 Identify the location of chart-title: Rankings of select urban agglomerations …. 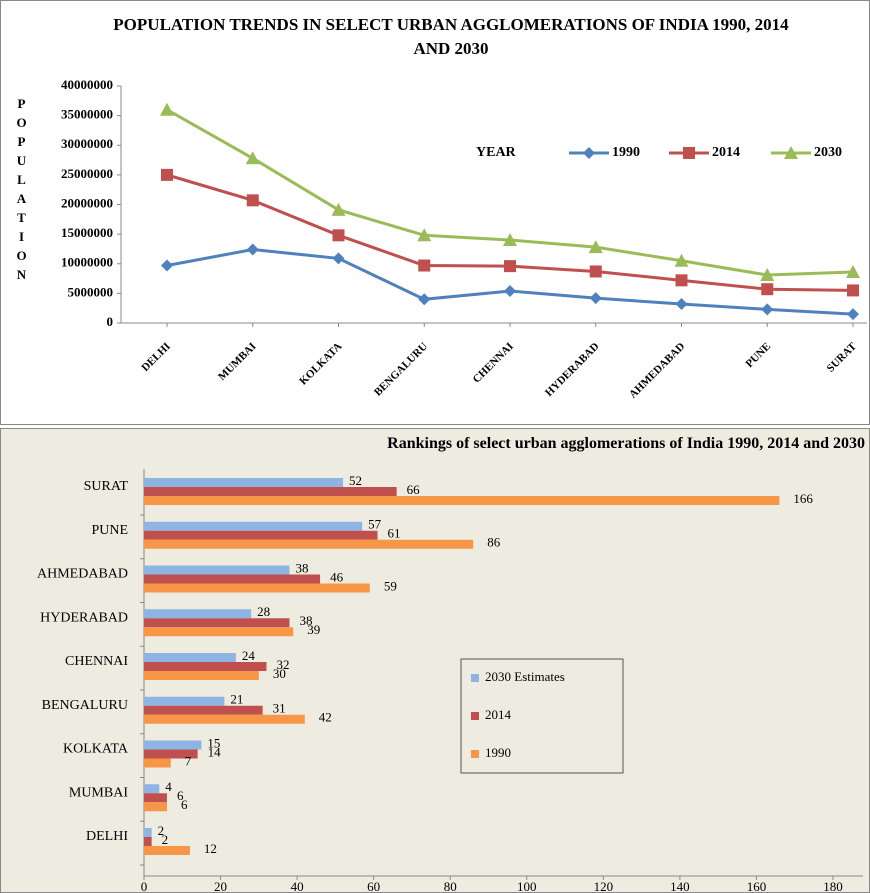
(626, 443).